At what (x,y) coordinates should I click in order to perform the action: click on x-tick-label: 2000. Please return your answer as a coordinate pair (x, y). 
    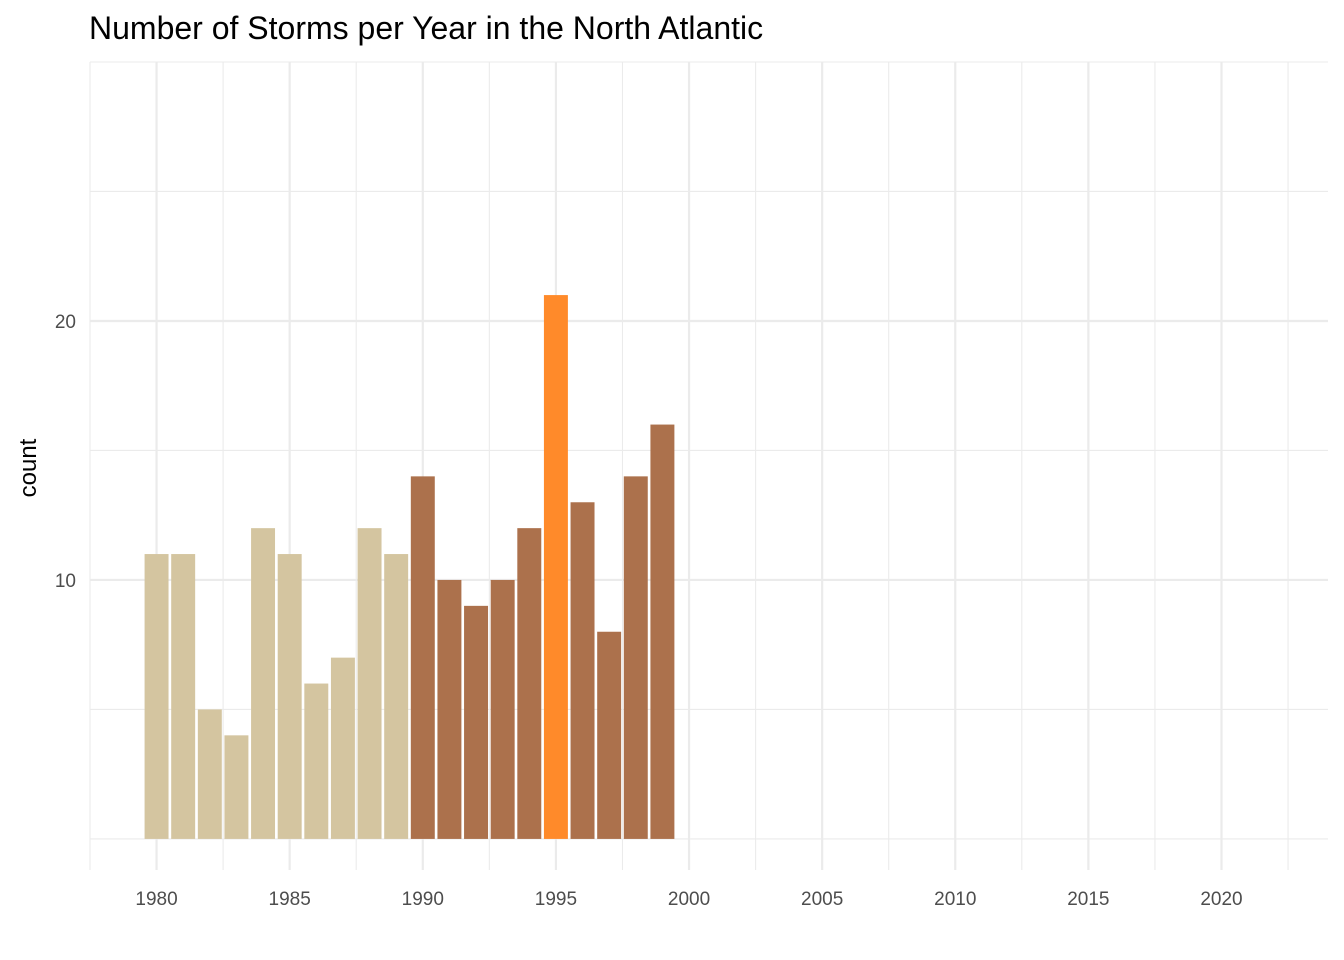
    Looking at the image, I should click on (689, 899).